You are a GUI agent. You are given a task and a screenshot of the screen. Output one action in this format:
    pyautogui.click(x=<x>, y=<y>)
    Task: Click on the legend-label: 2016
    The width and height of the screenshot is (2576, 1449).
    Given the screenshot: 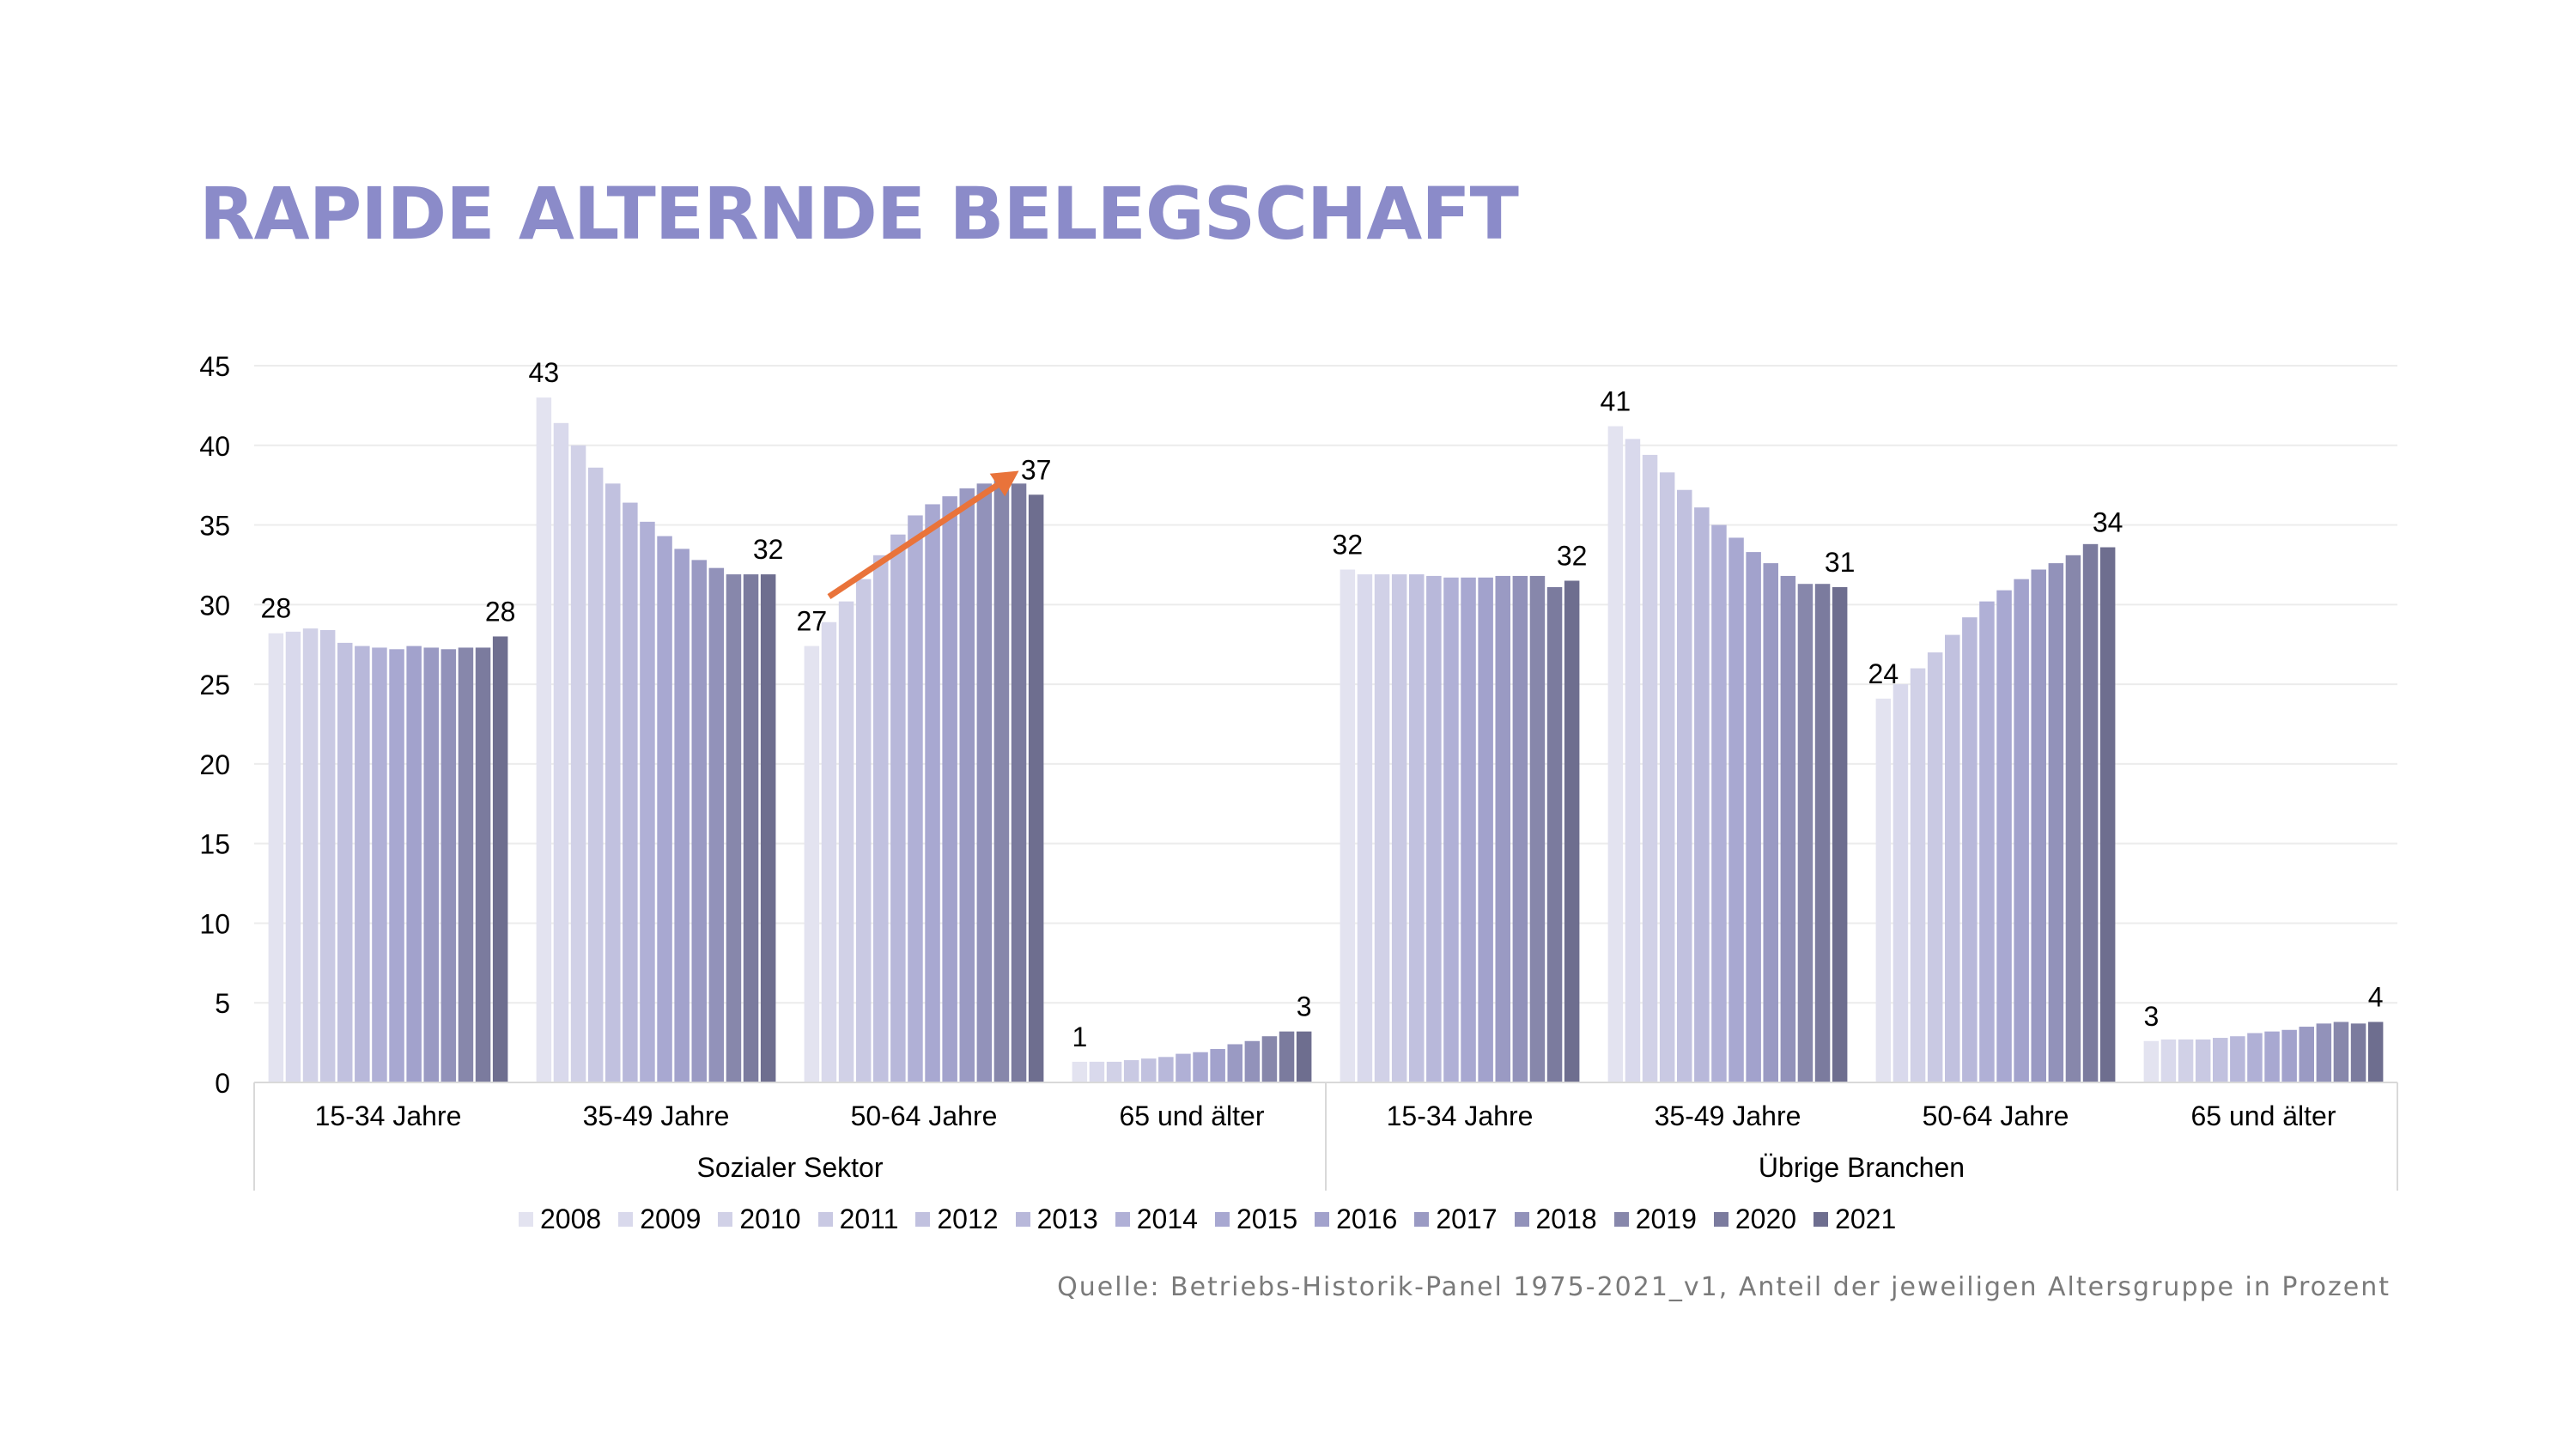 What is the action you would take?
    pyautogui.click(x=1367, y=1218)
    